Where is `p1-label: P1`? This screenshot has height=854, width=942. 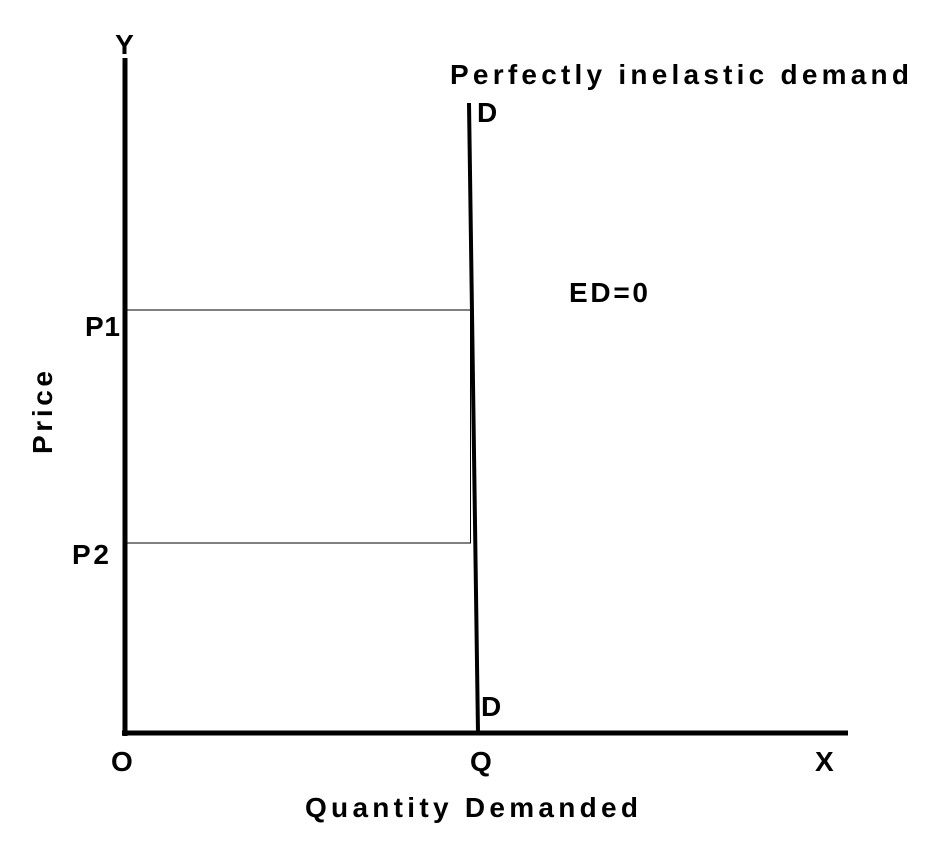
p1-label: P1 is located at coordinates (104, 326).